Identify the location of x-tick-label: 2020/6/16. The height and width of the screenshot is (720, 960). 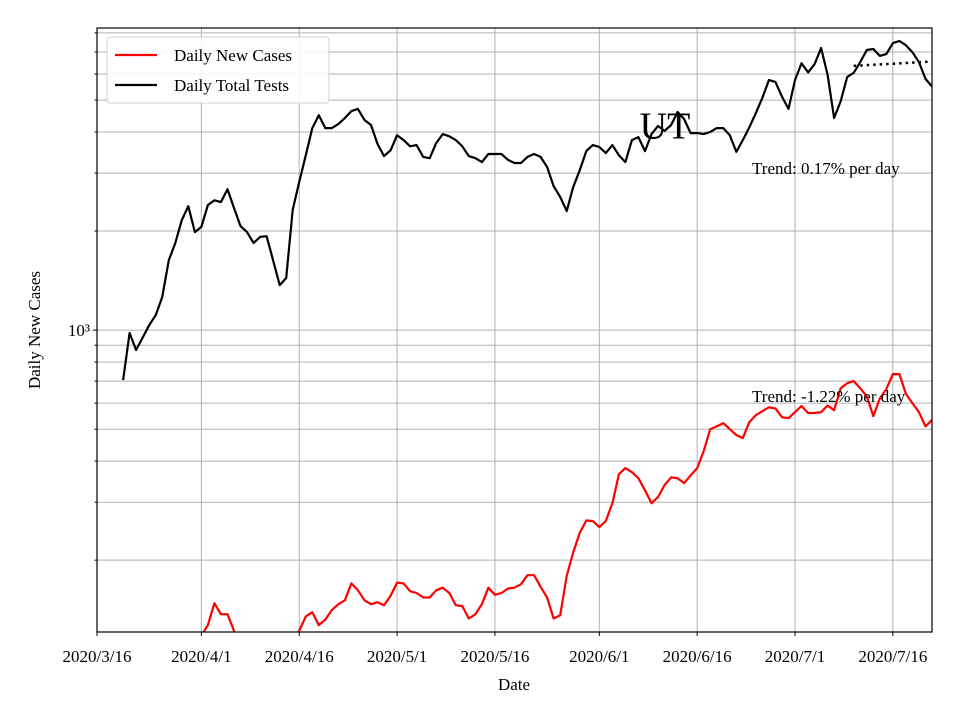
(697, 656).